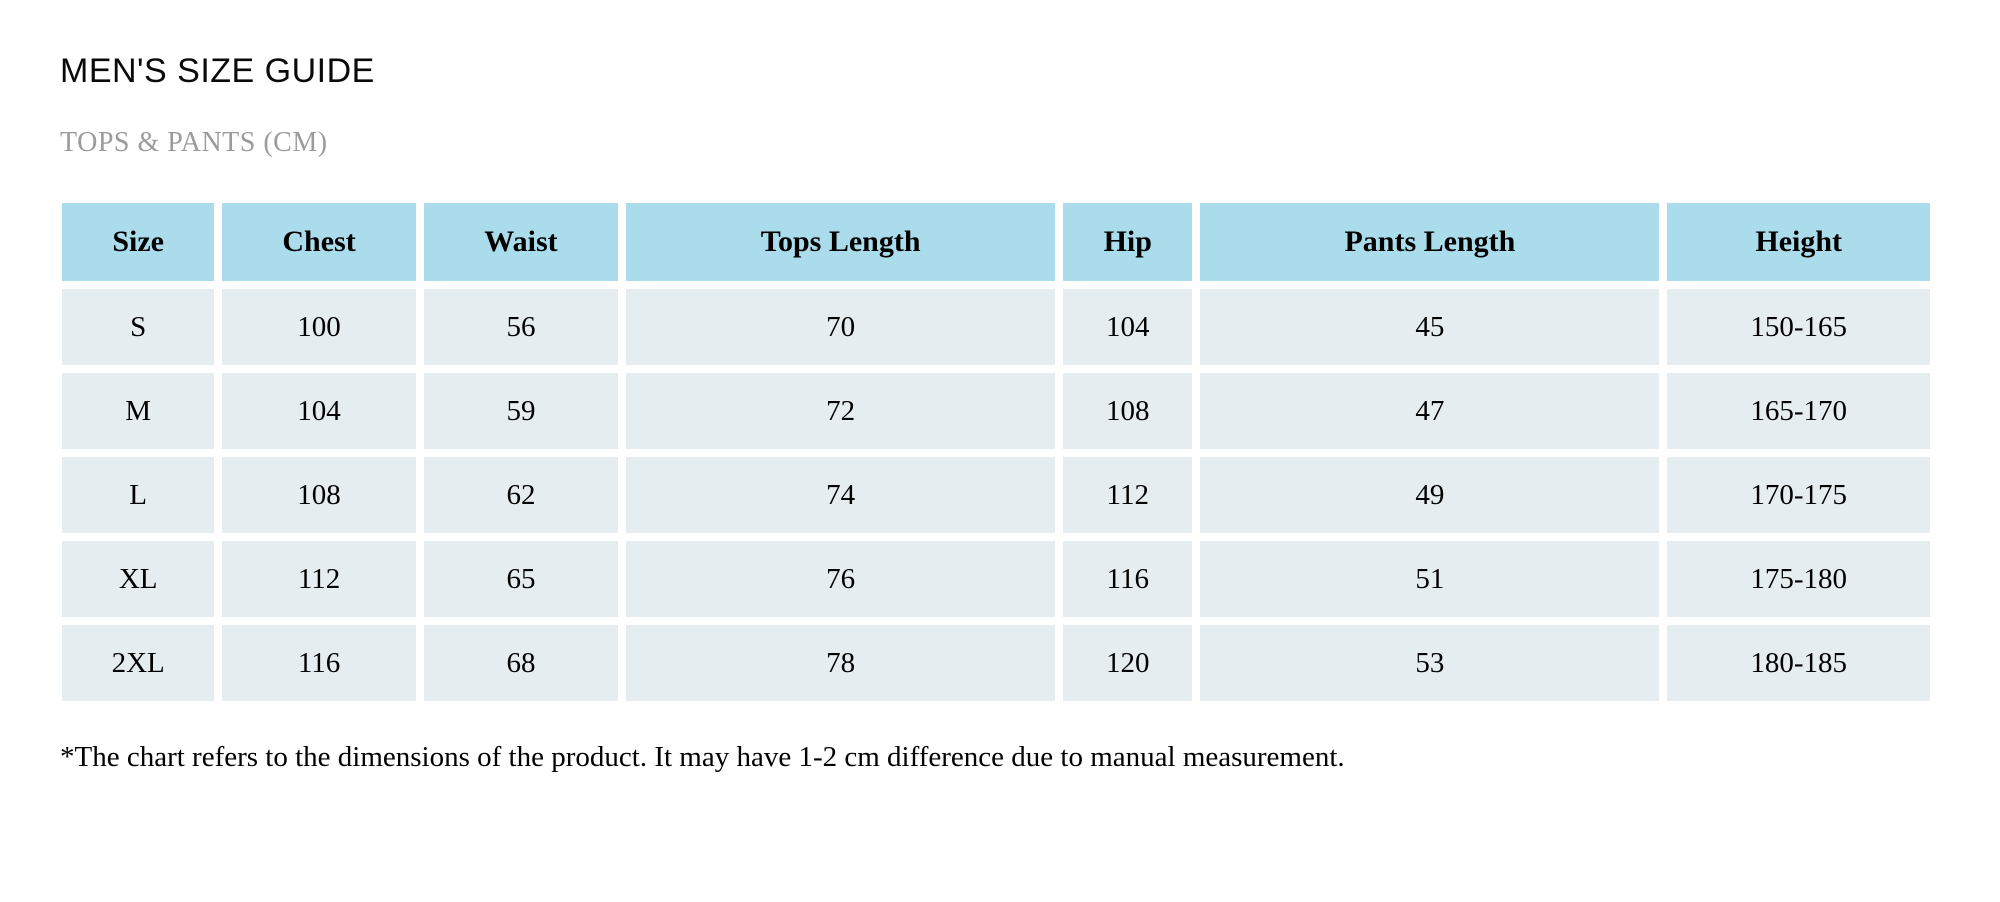 This screenshot has width=2000, height=902. I want to click on table-cell: S, so click(138, 327).